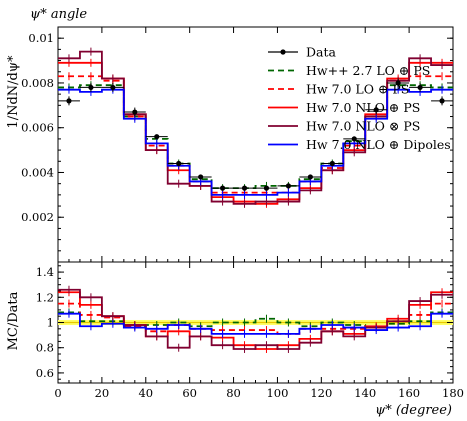 The height and width of the screenshot is (421, 467). I want to click on main-y-tick-label: 0.01, so click(41, 38).